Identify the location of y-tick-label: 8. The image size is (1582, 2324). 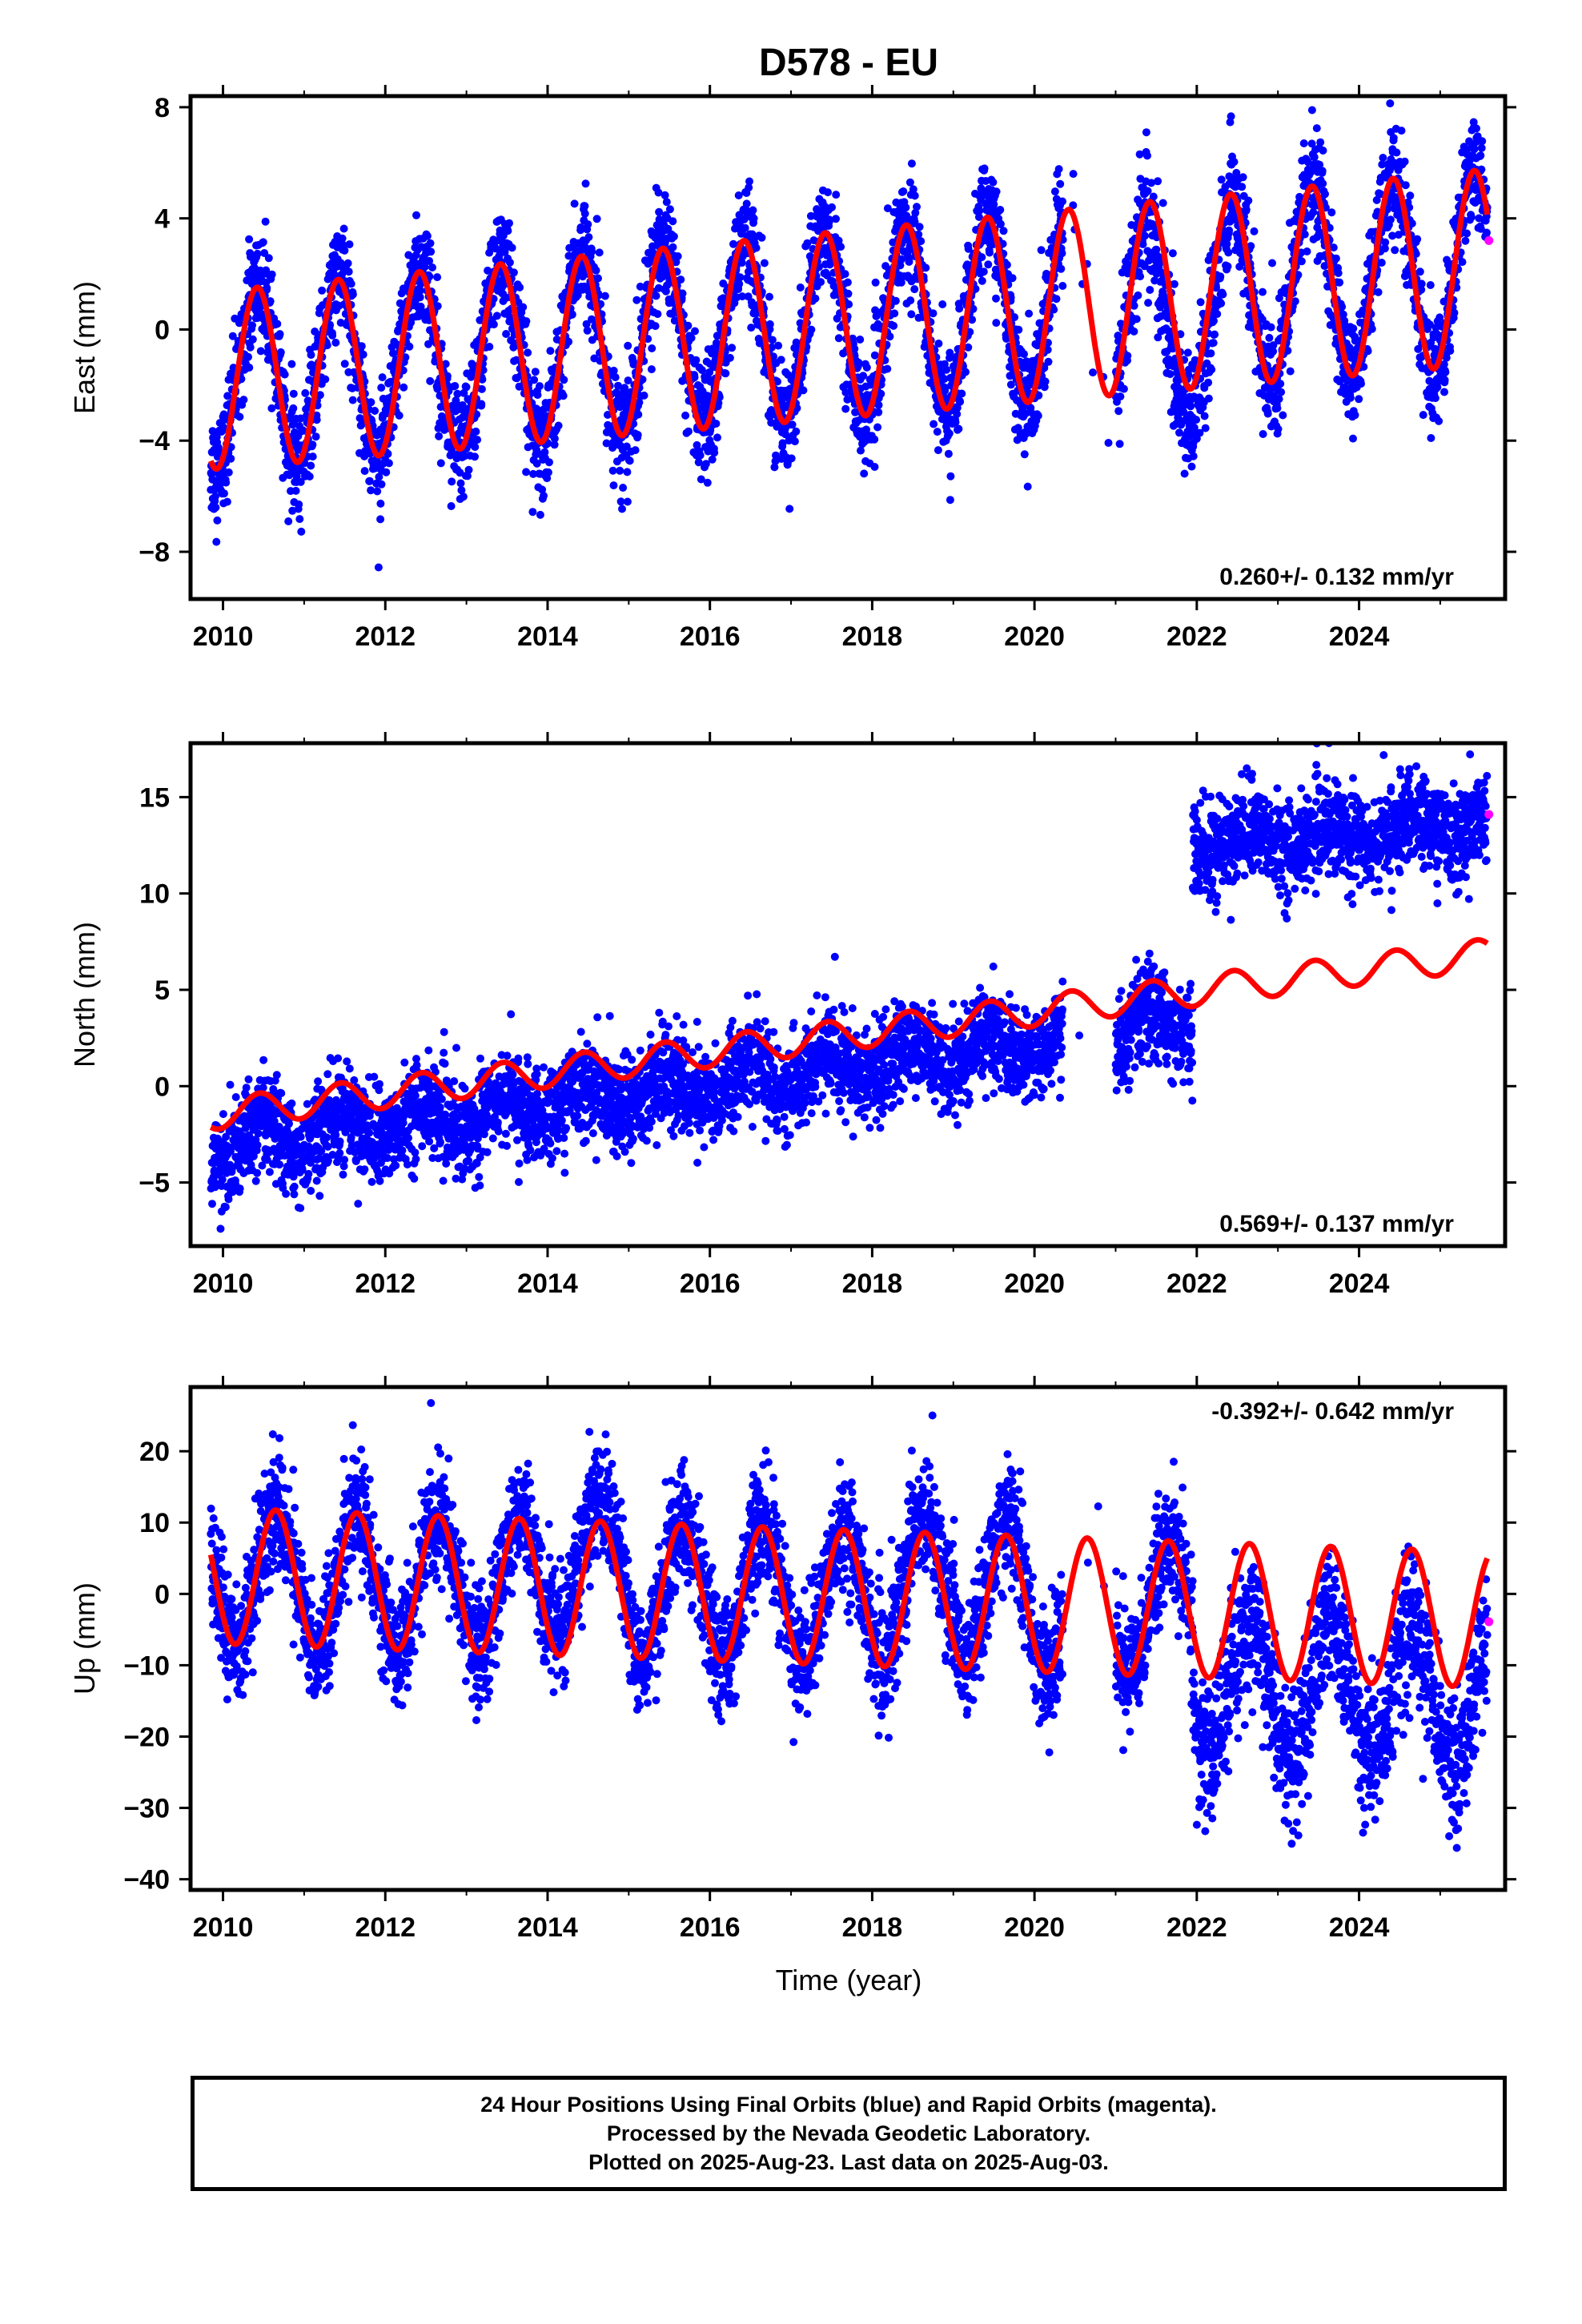
(162, 108).